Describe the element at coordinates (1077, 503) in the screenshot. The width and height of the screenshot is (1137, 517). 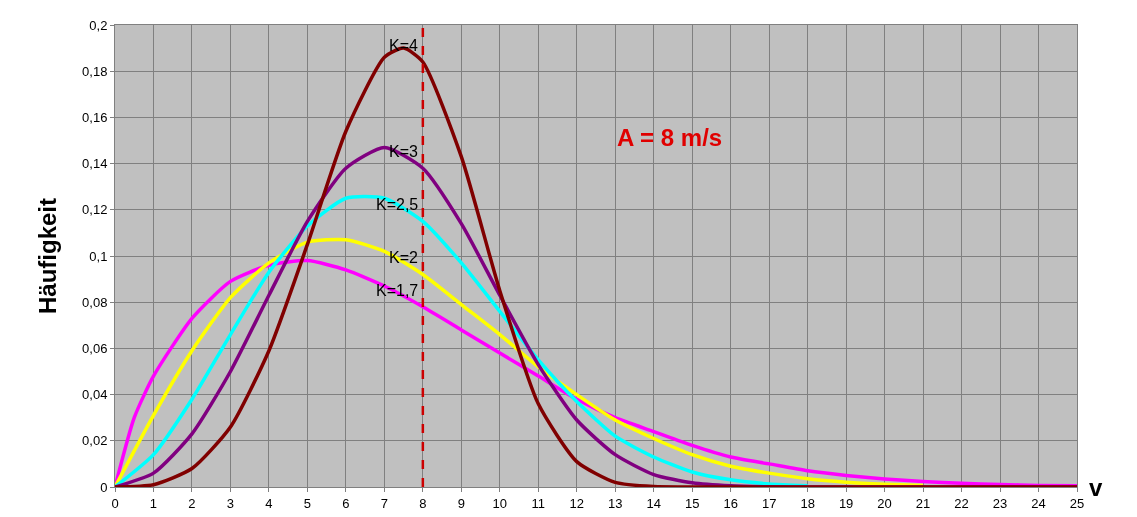
I see `x-tick-label: 25` at that location.